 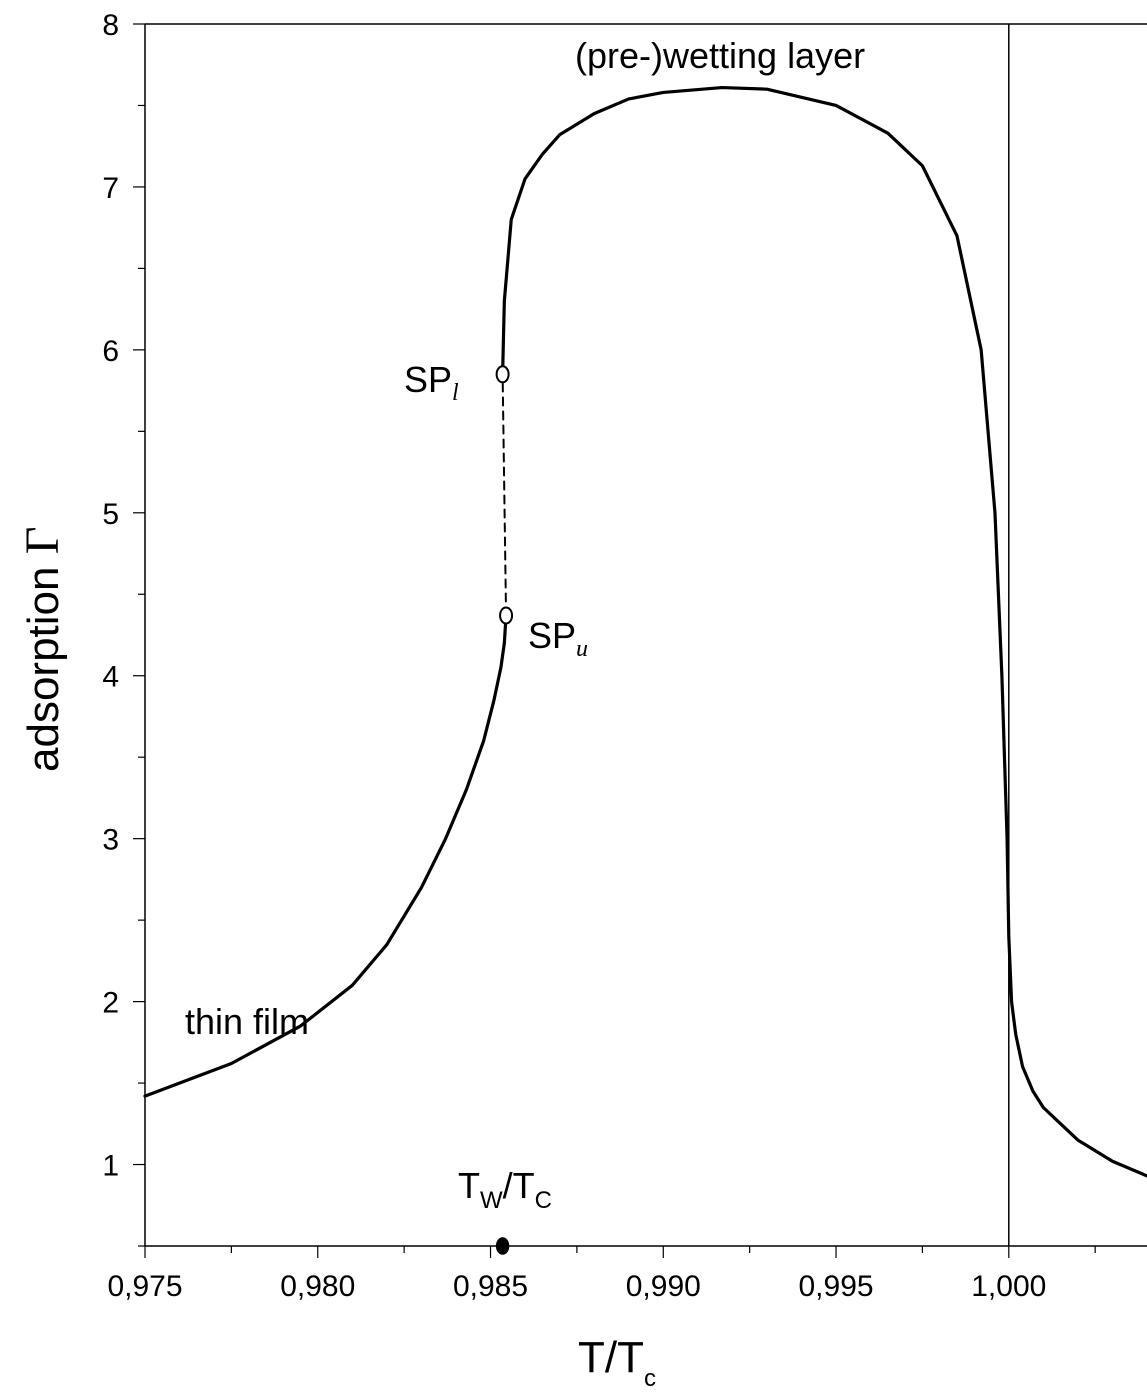 I want to click on sp-l-main: SP, so click(x=428, y=379).